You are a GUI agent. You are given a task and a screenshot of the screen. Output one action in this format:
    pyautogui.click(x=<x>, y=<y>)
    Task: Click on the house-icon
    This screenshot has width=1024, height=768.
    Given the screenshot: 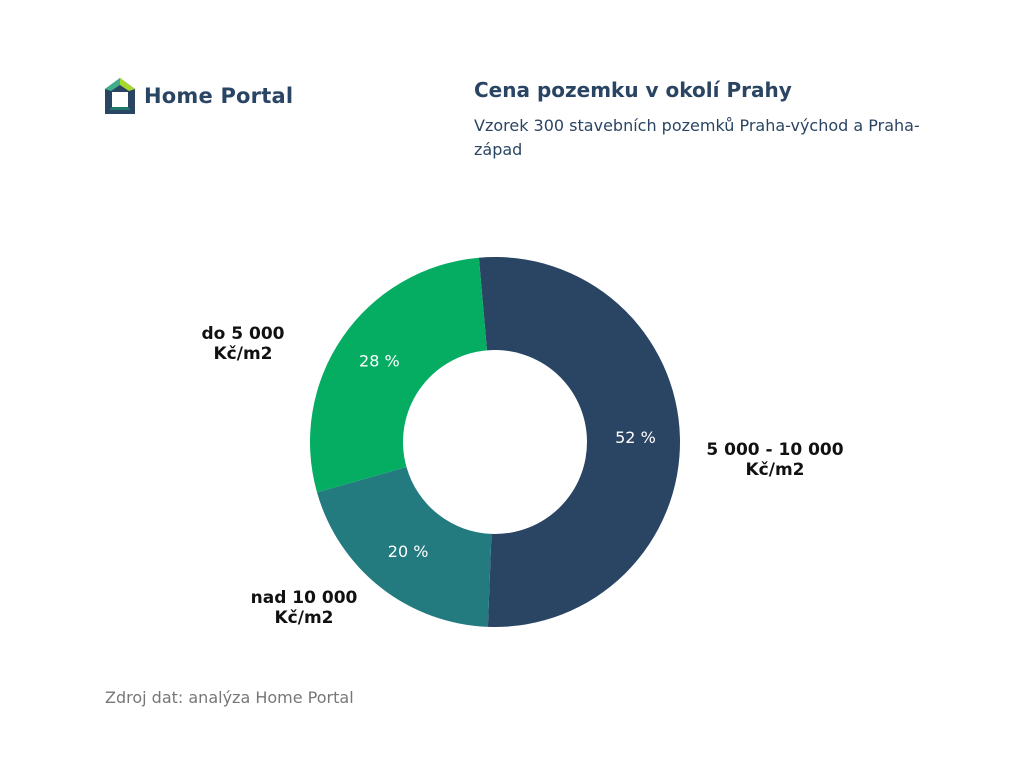 What is the action you would take?
    pyautogui.click(x=120, y=96)
    